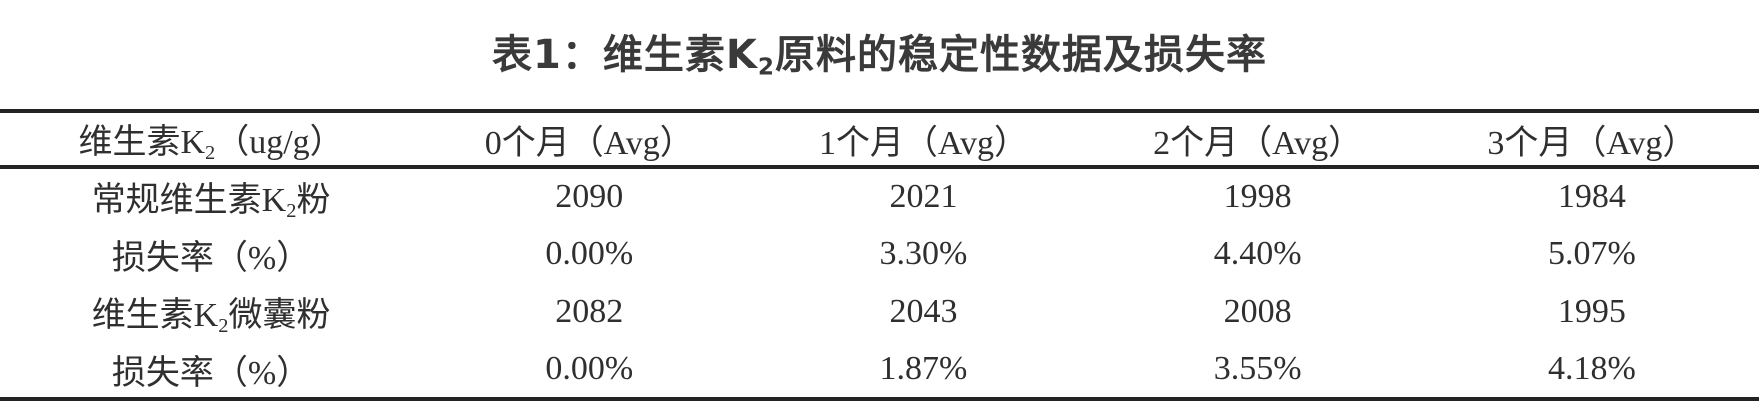  What do you see at coordinates (211, 317) in the screenshot?
I see `row-label: 维生素K2微囊粉` at bounding box center [211, 317].